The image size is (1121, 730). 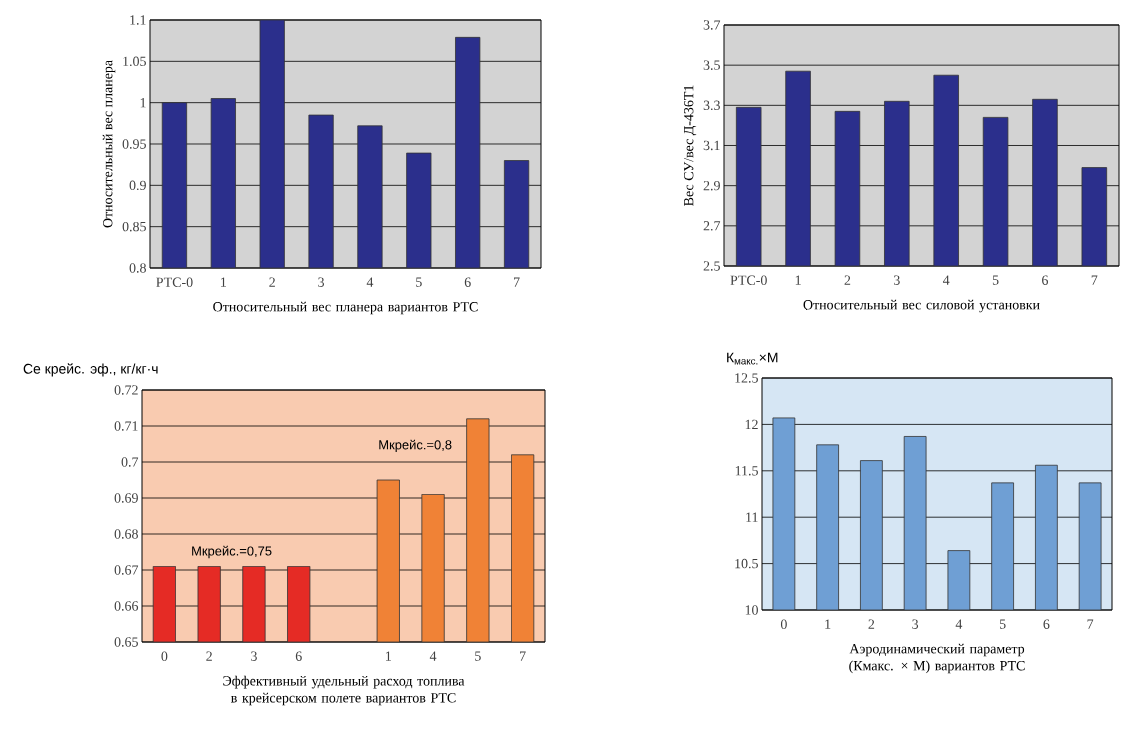 I want to click on y-tick-label: 2.5, so click(x=711, y=266).